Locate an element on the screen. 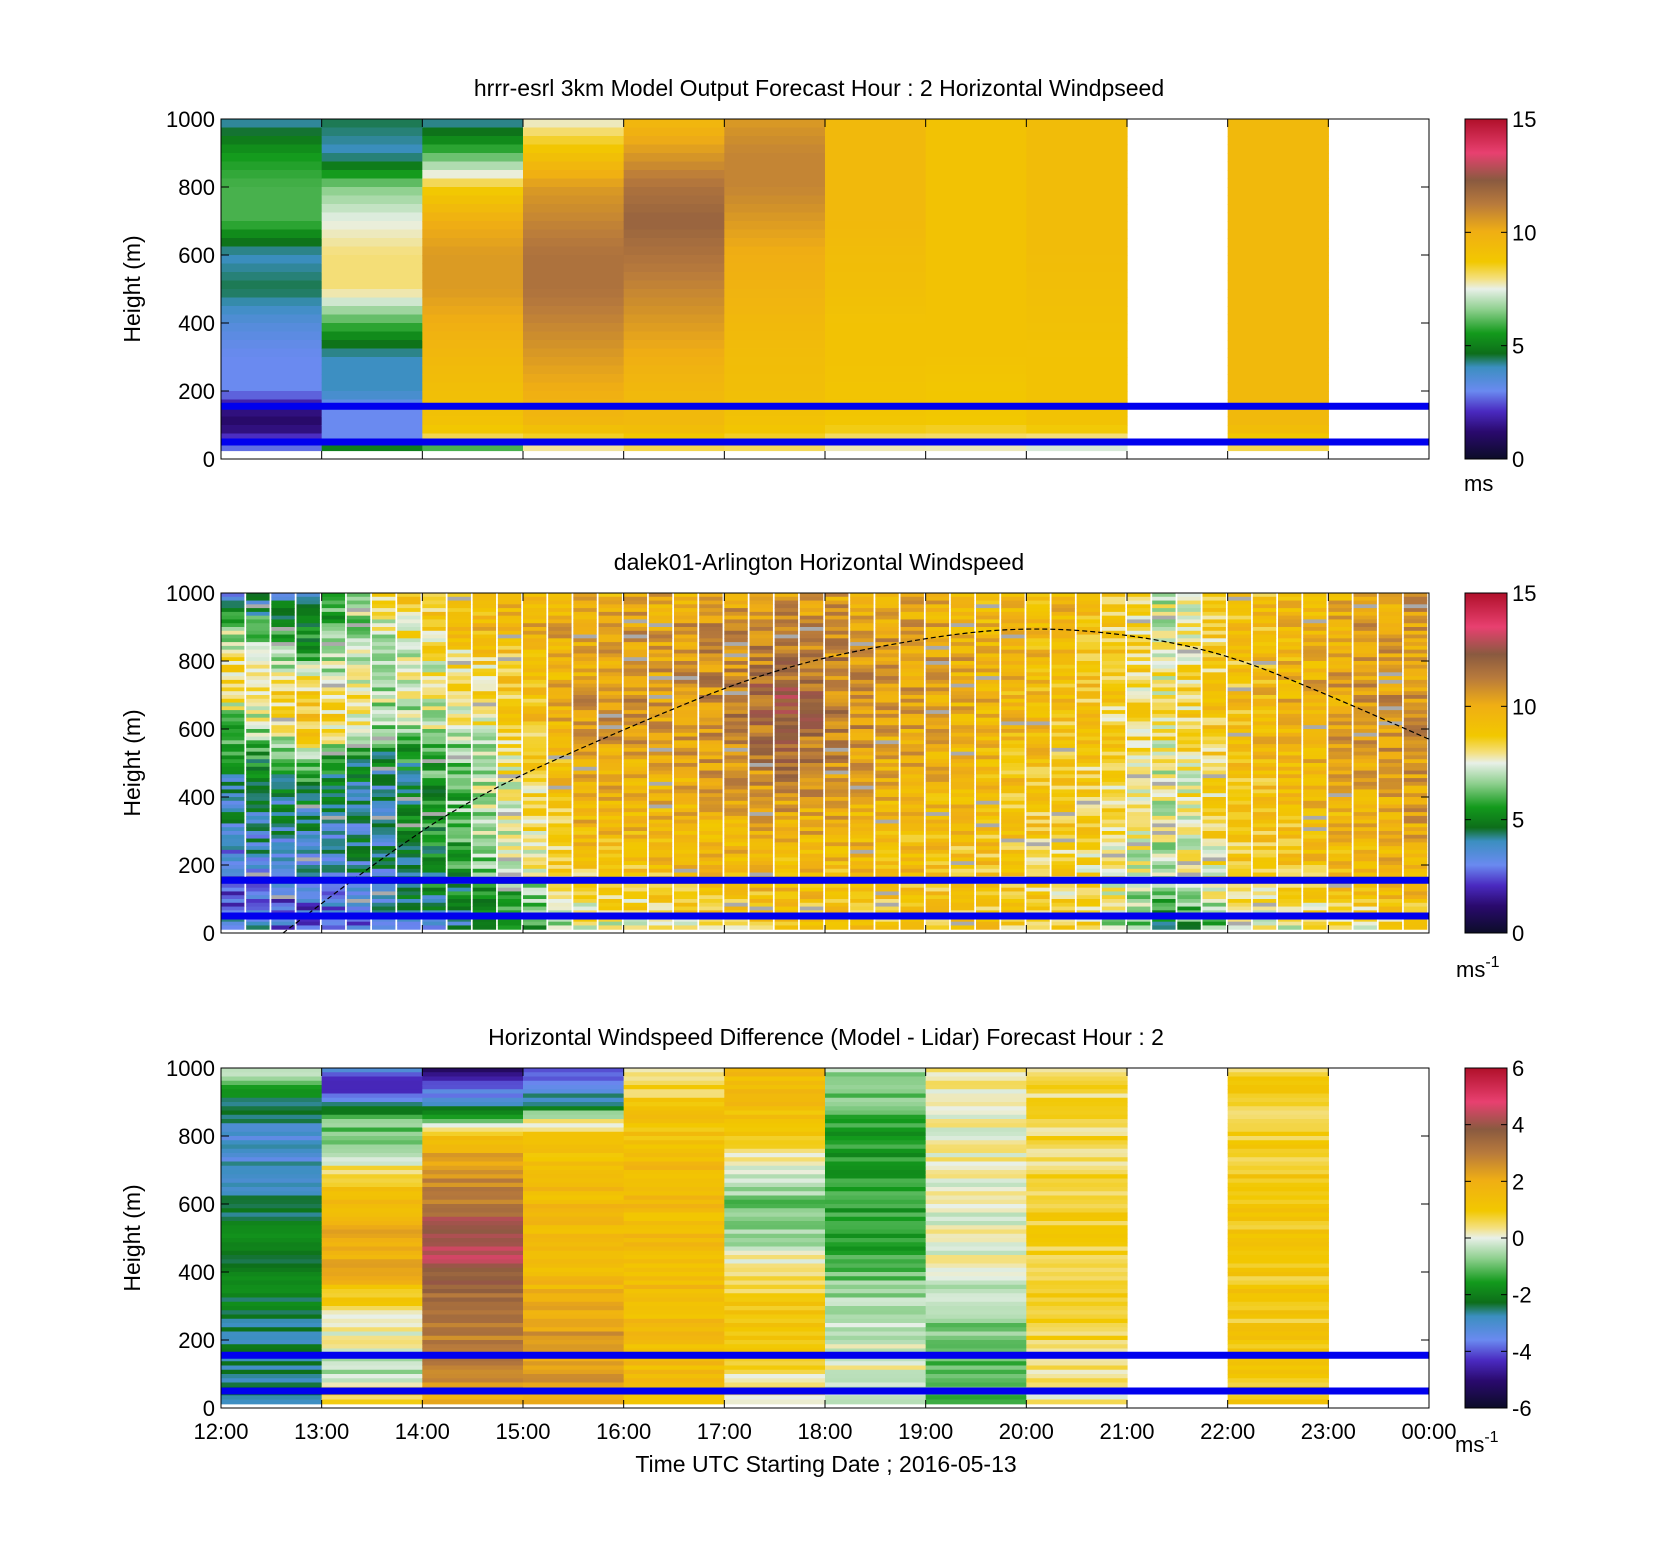 The image size is (1680, 1561). y-tick-label: 0 is located at coordinates (209, 933).